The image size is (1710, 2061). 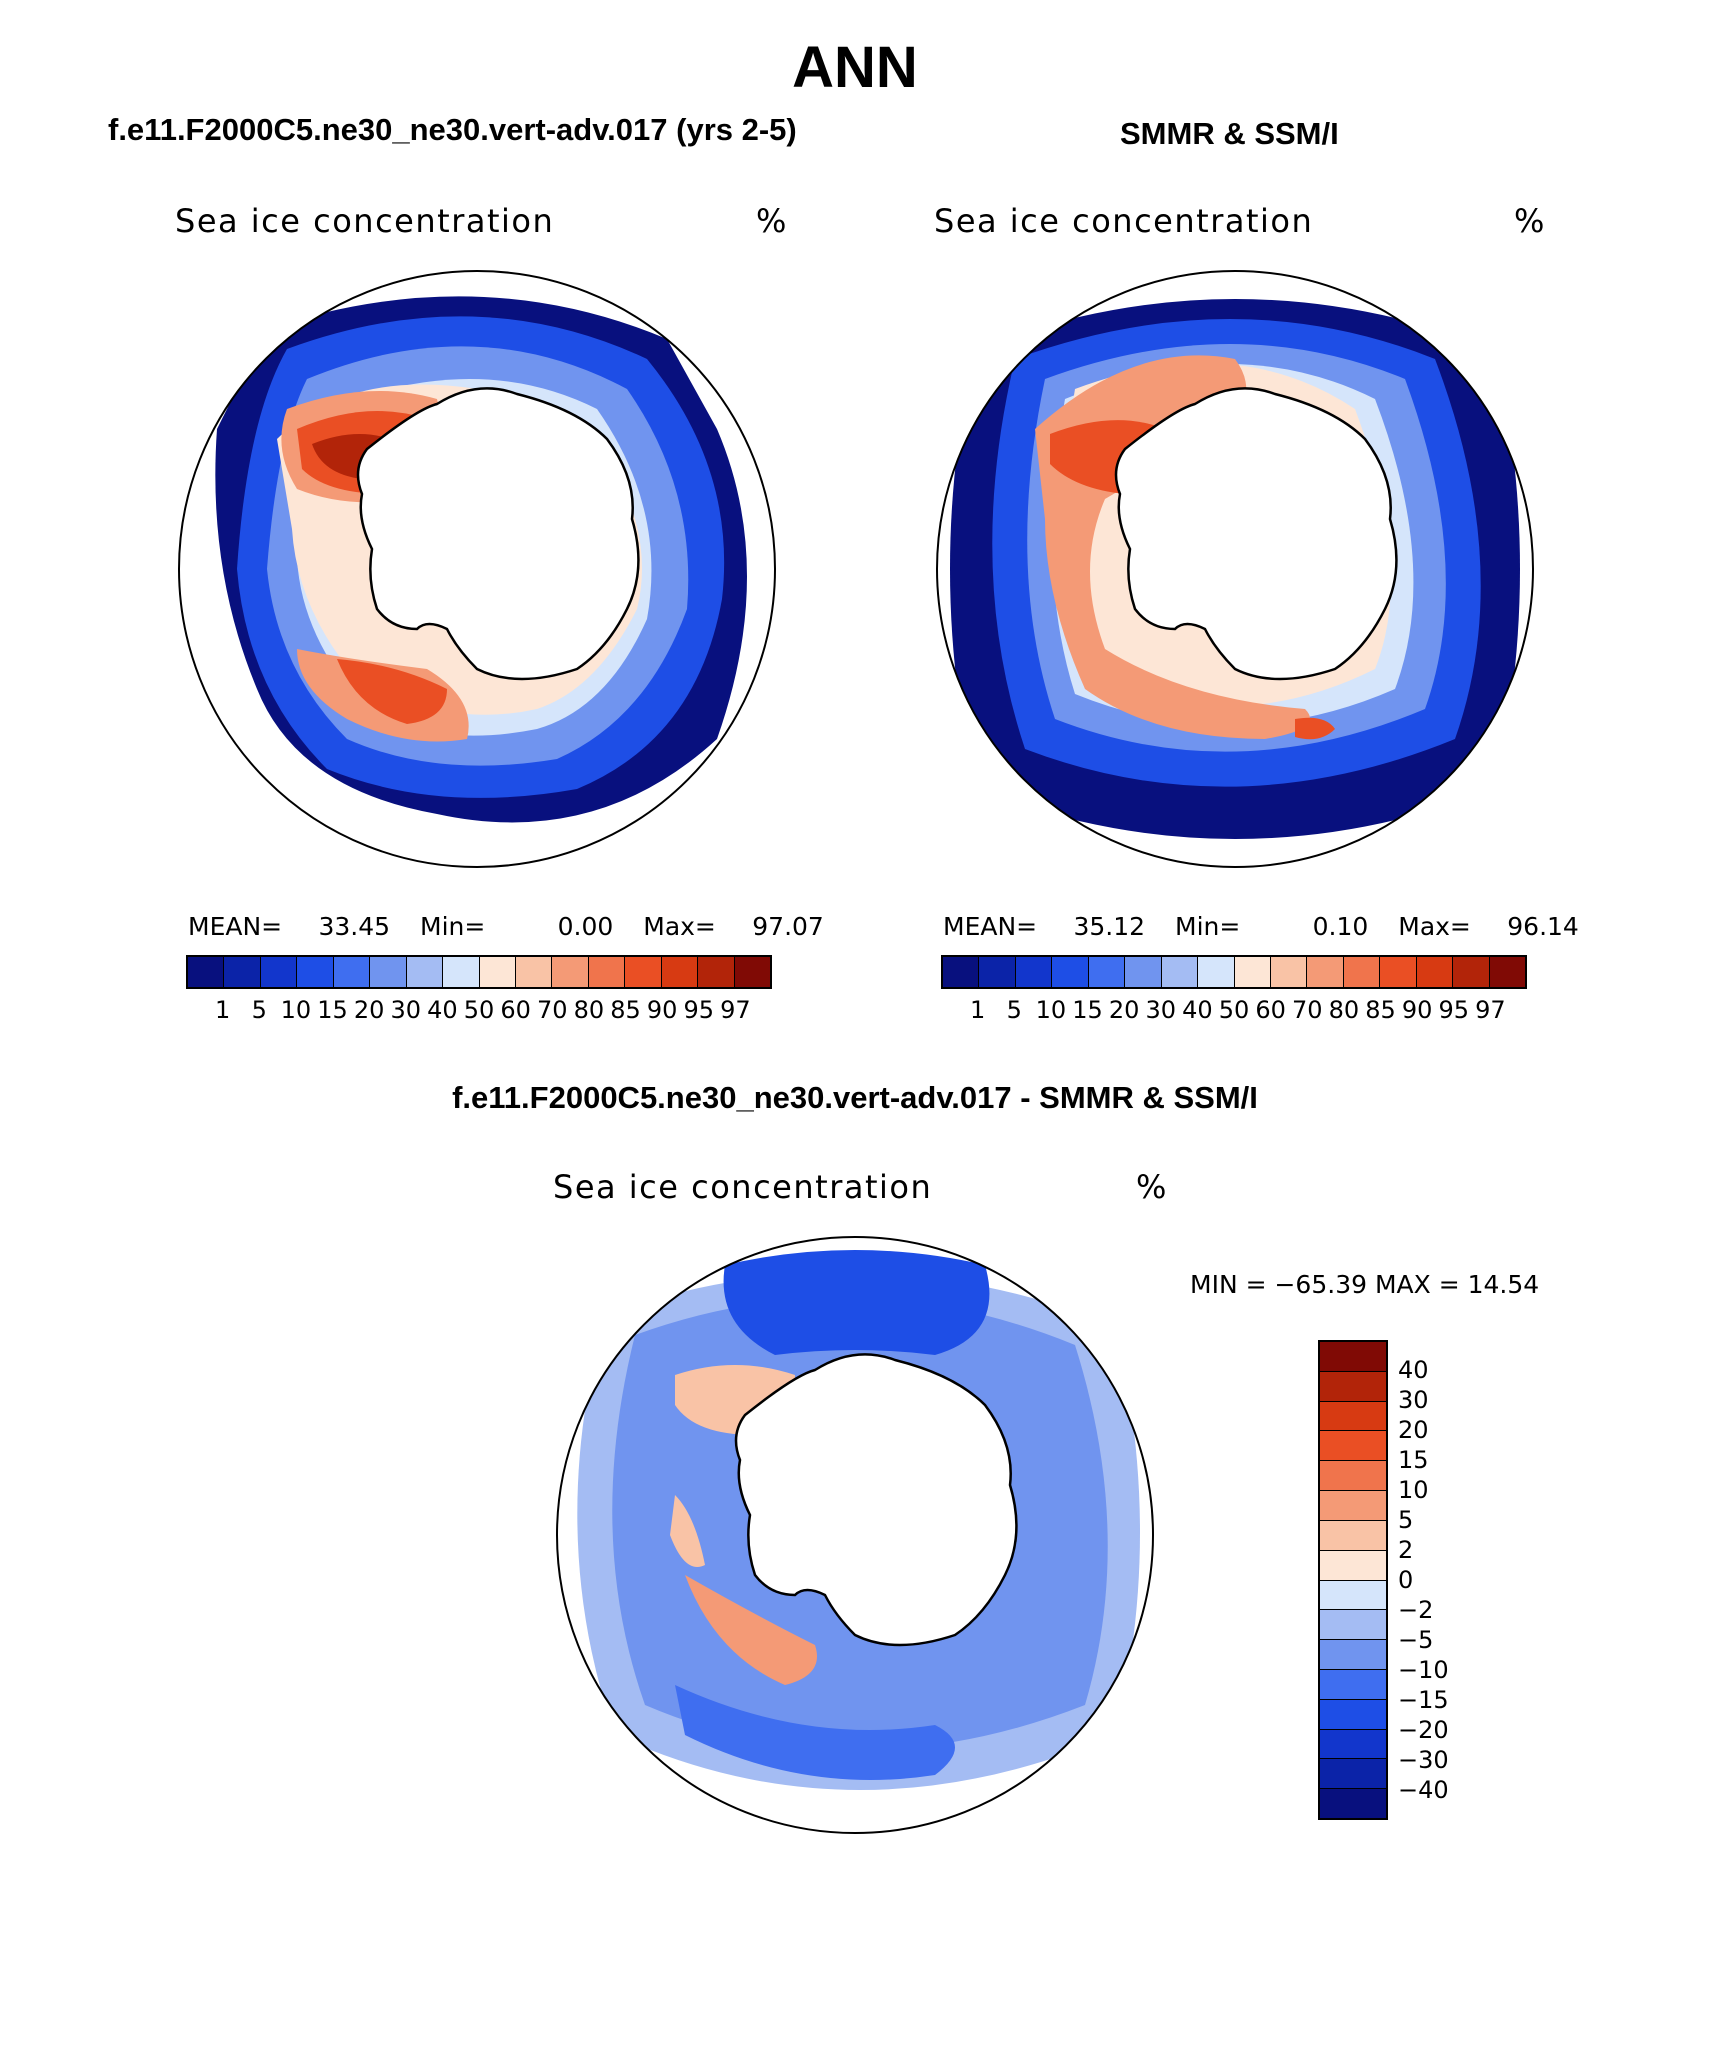 What do you see at coordinates (990, 926) in the screenshot?
I see `obs-mean-label: MEAN=` at bounding box center [990, 926].